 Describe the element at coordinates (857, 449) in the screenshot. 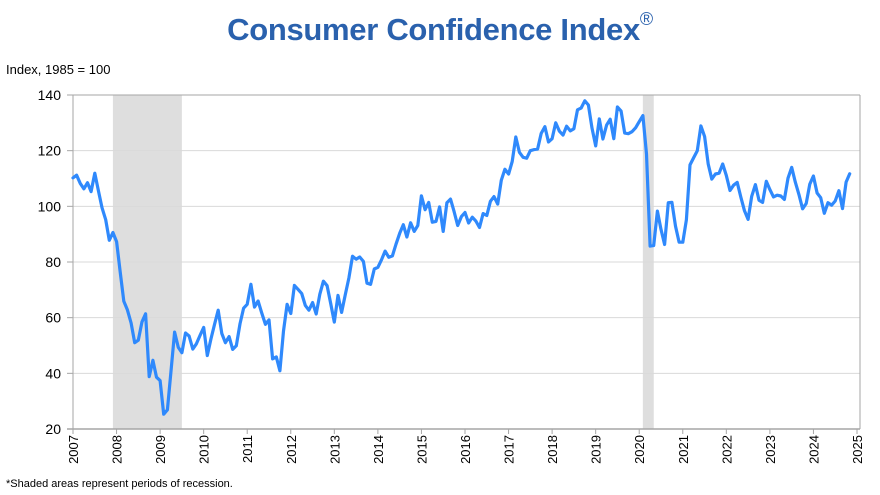

I see `x-tick-label: 2025` at that location.